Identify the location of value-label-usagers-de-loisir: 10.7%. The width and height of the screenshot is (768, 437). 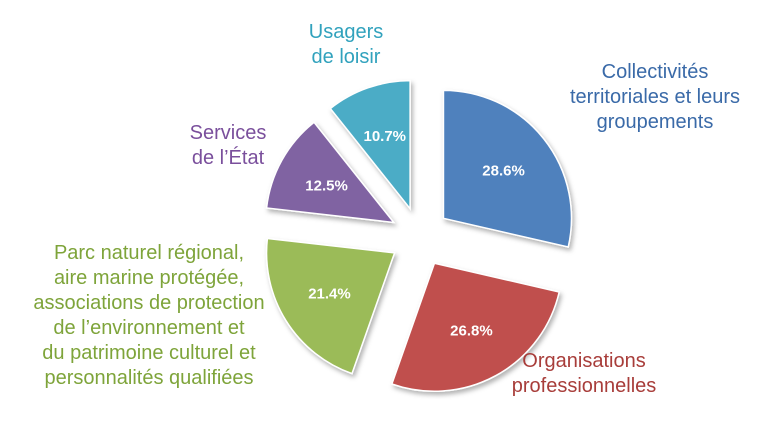
(384, 136).